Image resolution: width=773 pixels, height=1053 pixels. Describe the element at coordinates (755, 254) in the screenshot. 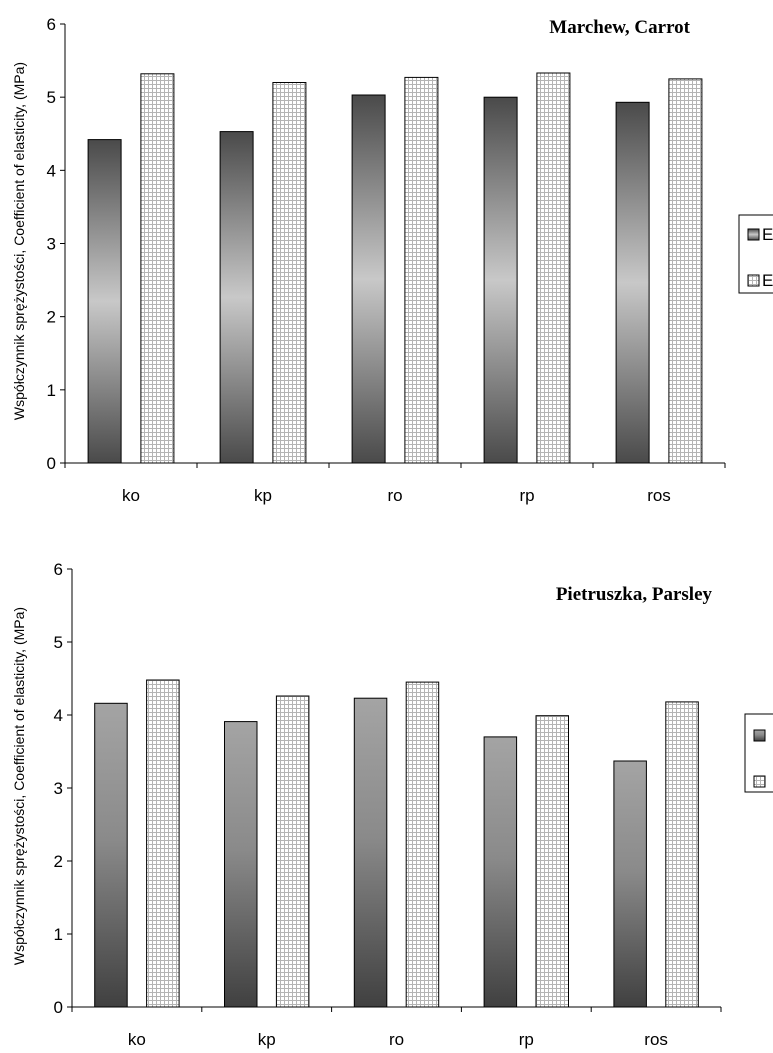

I see `legend: Ec Es` at that location.